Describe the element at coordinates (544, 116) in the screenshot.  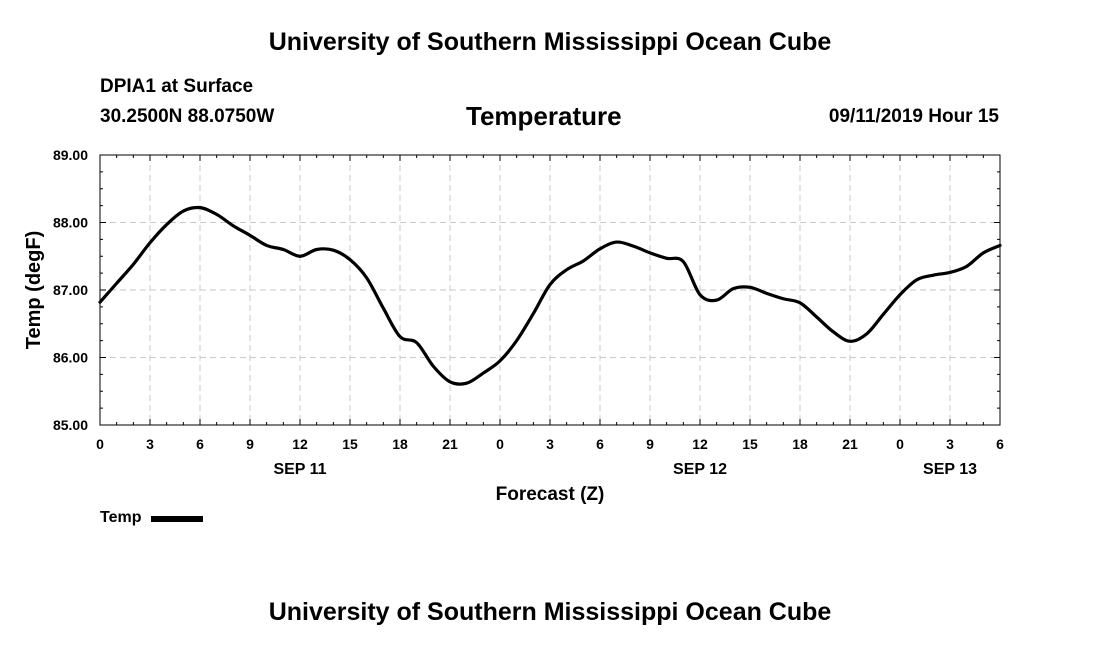
I see `chart-title: Temperature` at that location.